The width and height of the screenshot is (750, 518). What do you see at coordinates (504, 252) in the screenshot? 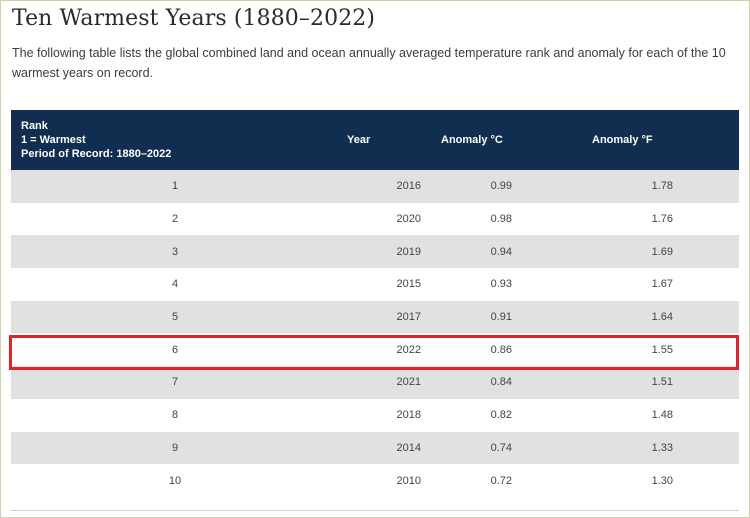
I see `anomaly-c-cell: 0.94` at bounding box center [504, 252].